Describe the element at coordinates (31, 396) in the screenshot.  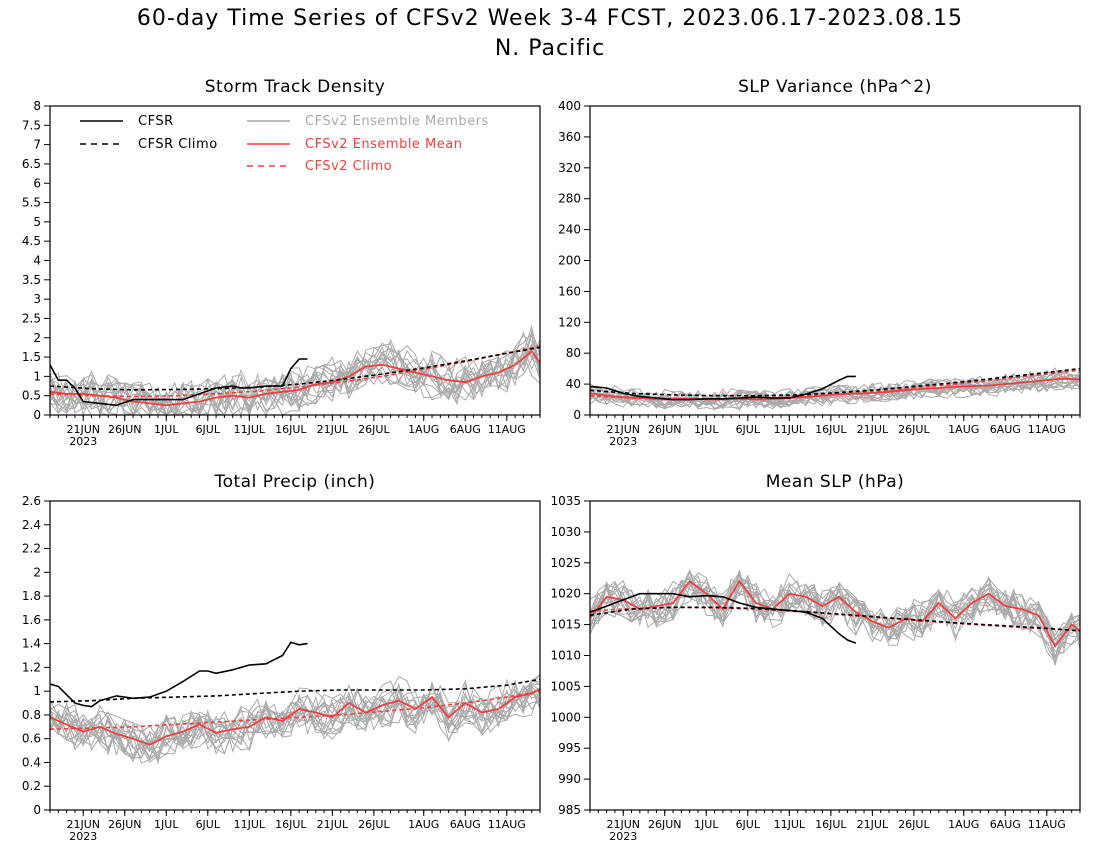
I see `y-tick-label: 0.5` at that location.